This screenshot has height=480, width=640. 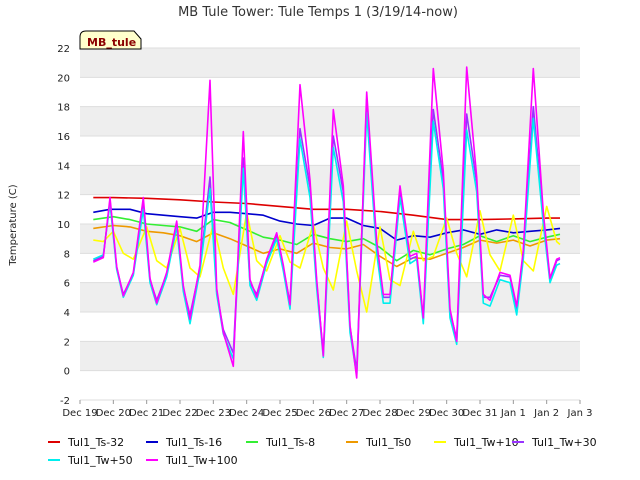 What do you see at coordinates (67, 313) in the screenshot?
I see `y-tick-label: 4` at bounding box center [67, 313].